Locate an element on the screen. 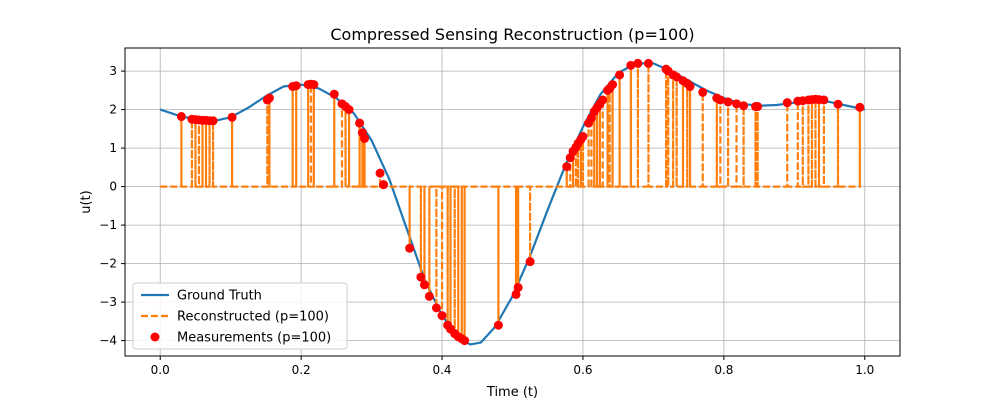 This screenshot has height=400, width=1000. legend-label-measurements: Measurements (p=100) is located at coordinates (254, 338).